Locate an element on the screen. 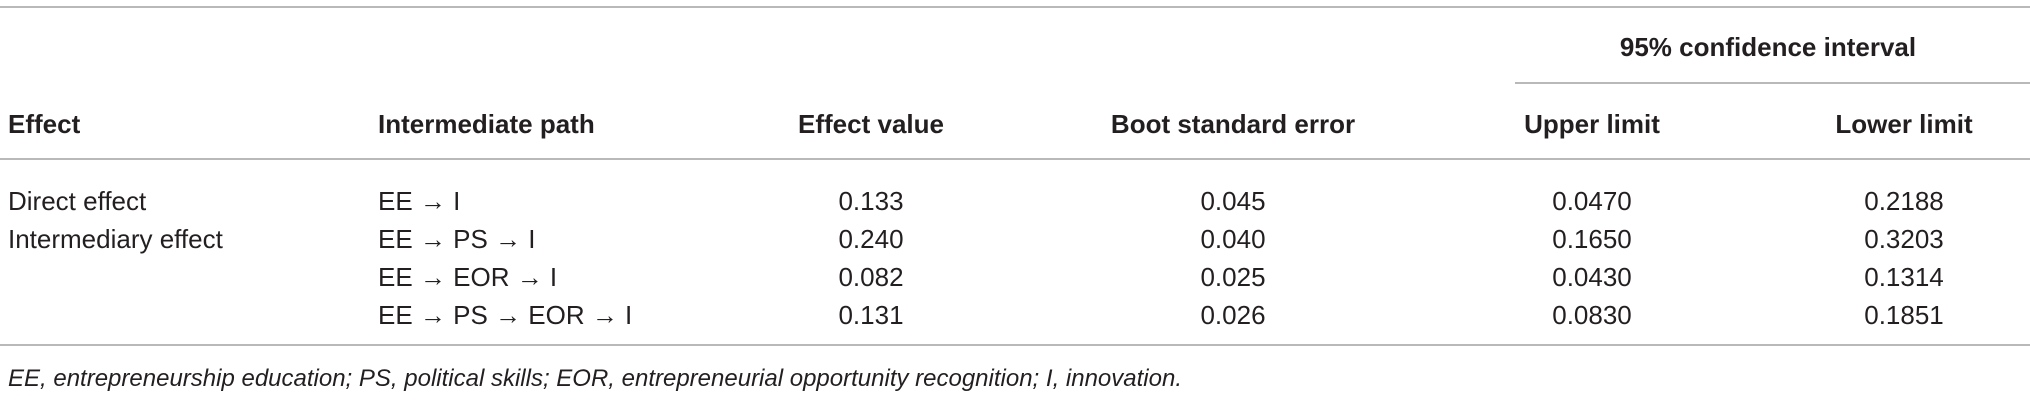 The image size is (2030, 404). row-upper-limit: 0.1650 is located at coordinates (1592, 239).